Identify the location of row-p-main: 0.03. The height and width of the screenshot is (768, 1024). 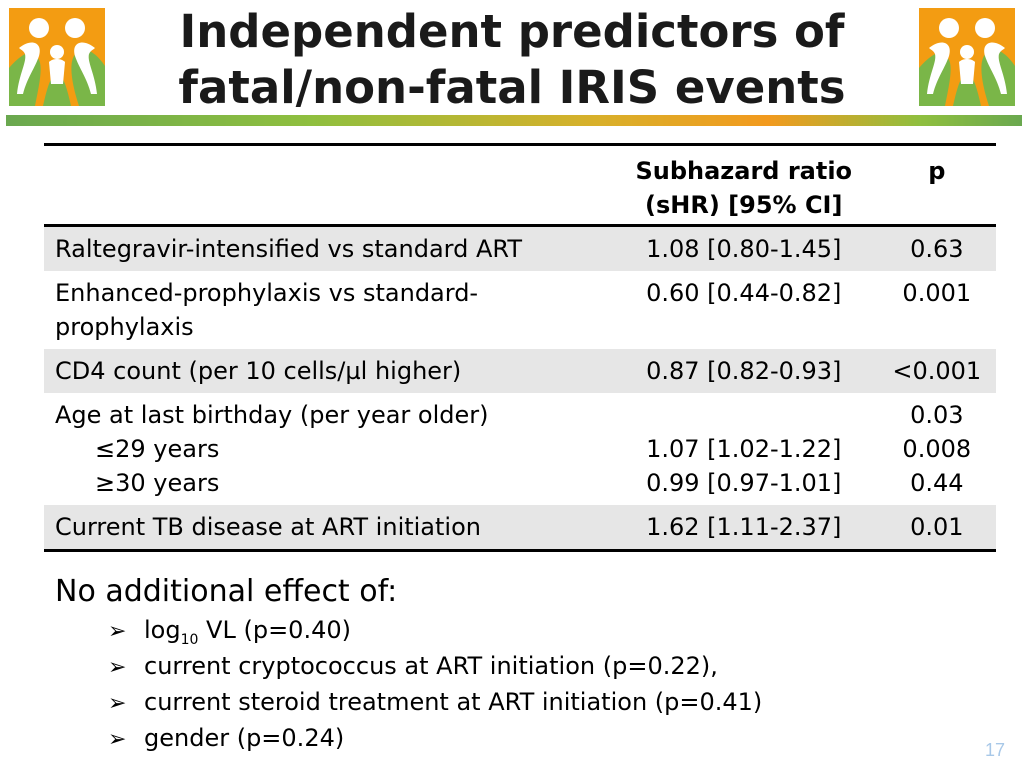
(937, 415).